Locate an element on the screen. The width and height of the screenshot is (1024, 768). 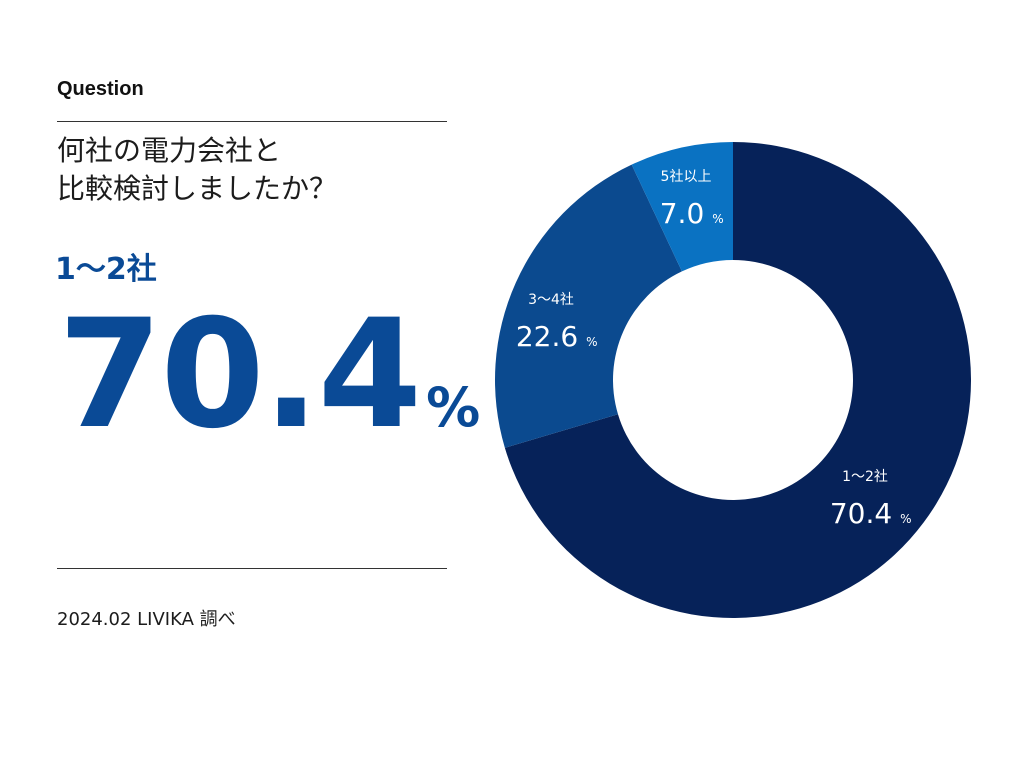
segment-category-label: 1～2社 is located at coordinates (865, 477).